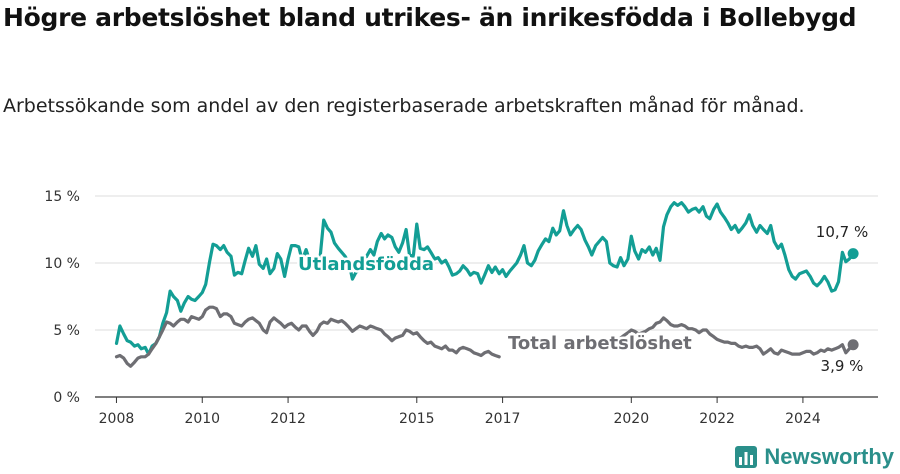 The image size is (900, 474). What do you see at coordinates (737, 336) in the screenshot?
I see `total-arbetsloshet-line-segment` at bounding box center [737, 336].